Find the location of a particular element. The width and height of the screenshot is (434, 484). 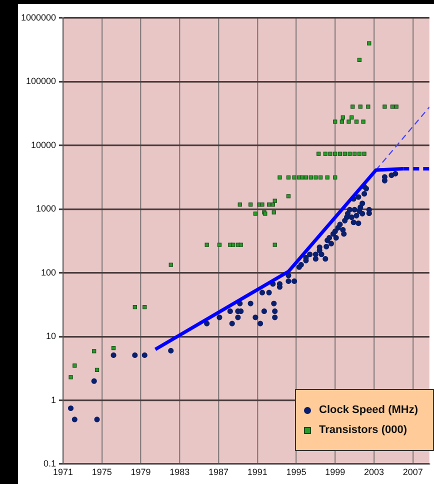

legend-label: Transistors (000) is located at coordinates (363, 430).